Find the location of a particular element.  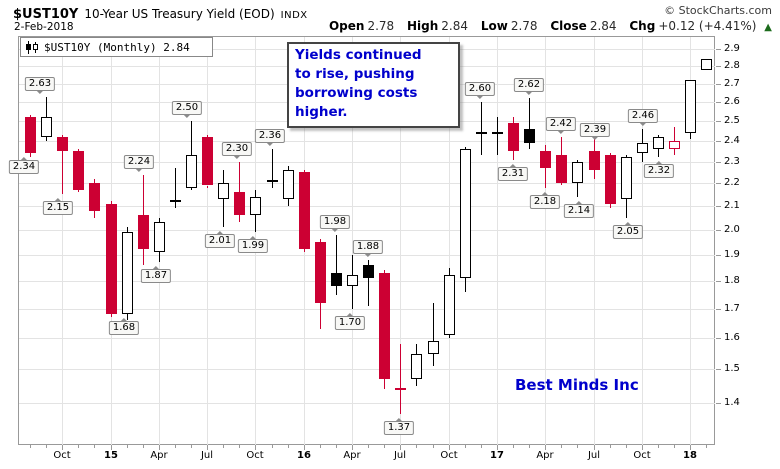

y-axis-label: 1.7 is located at coordinates (732, 308).